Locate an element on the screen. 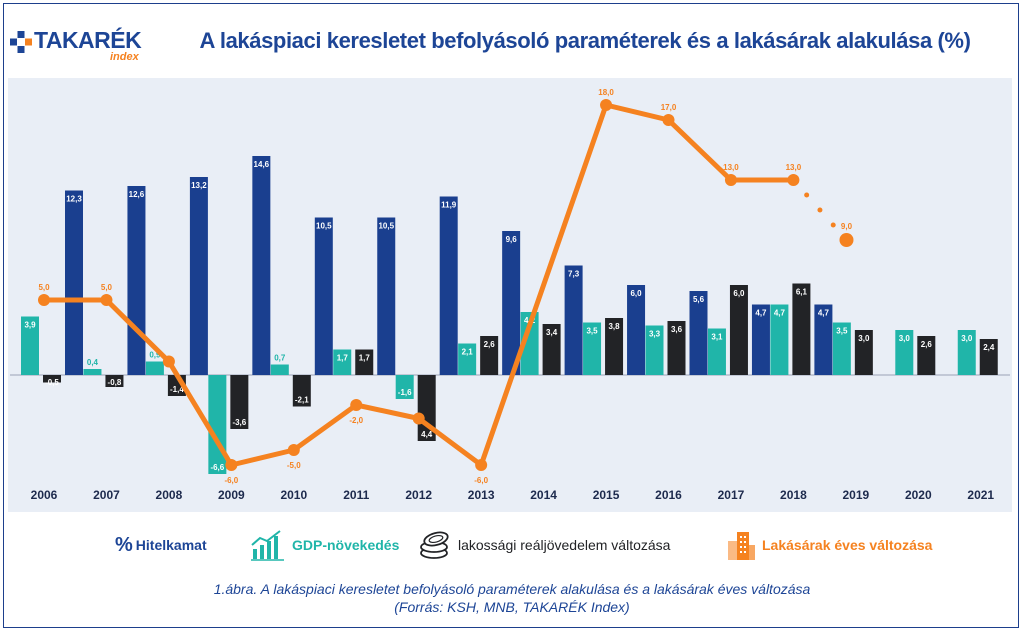  income-label-2012: 4,4 is located at coordinates (427, 434).